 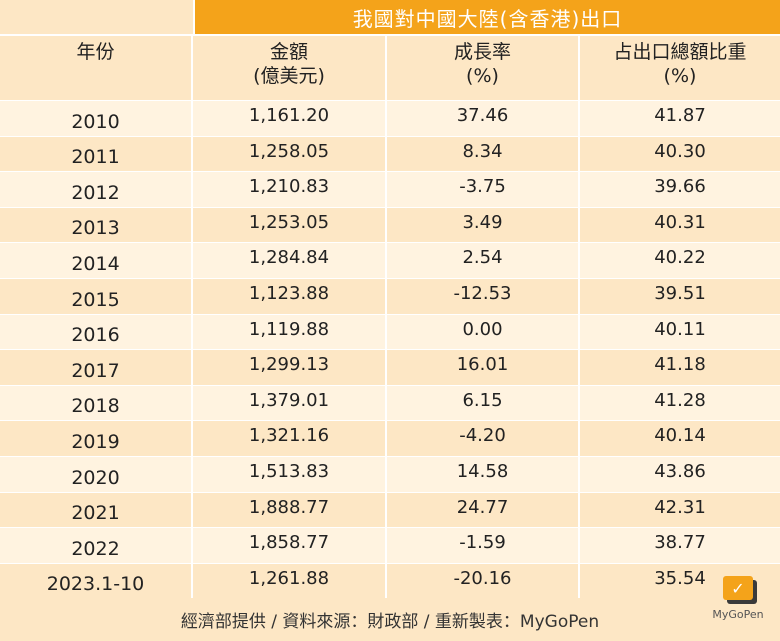 What do you see at coordinates (96, 474) in the screenshot?
I see `cell-year: 2020` at bounding box center [96, 474].